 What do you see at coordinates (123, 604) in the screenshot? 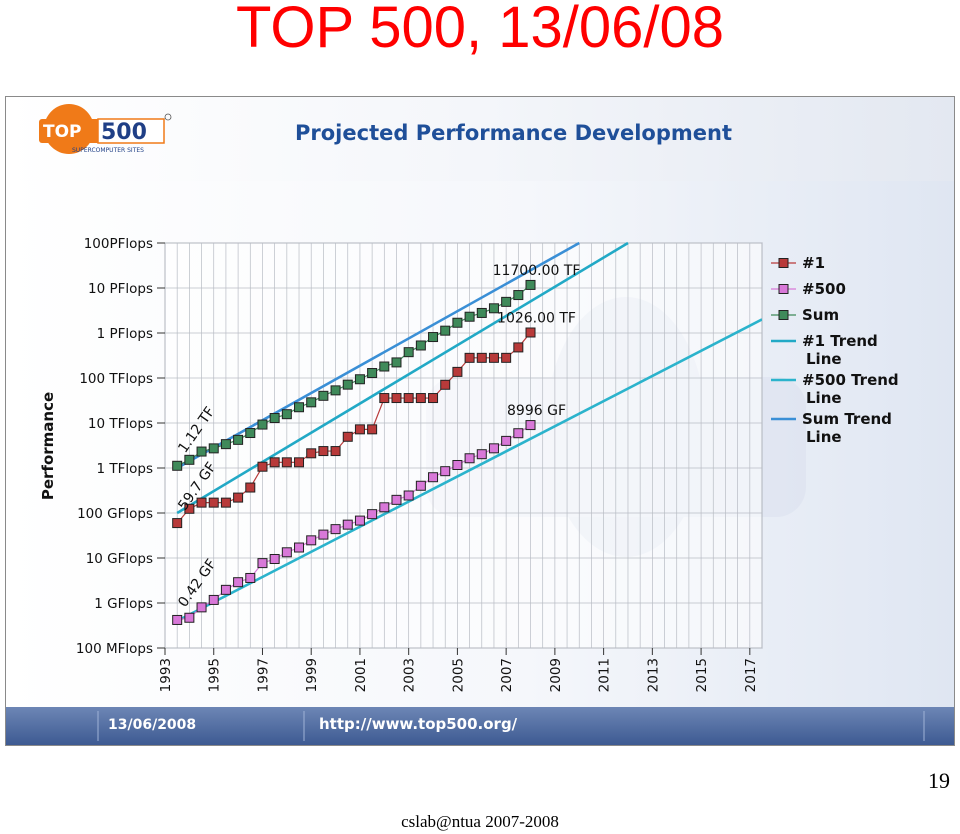
I see `y-tick-label: 1 GFlops` at bounding box center [123, 604].